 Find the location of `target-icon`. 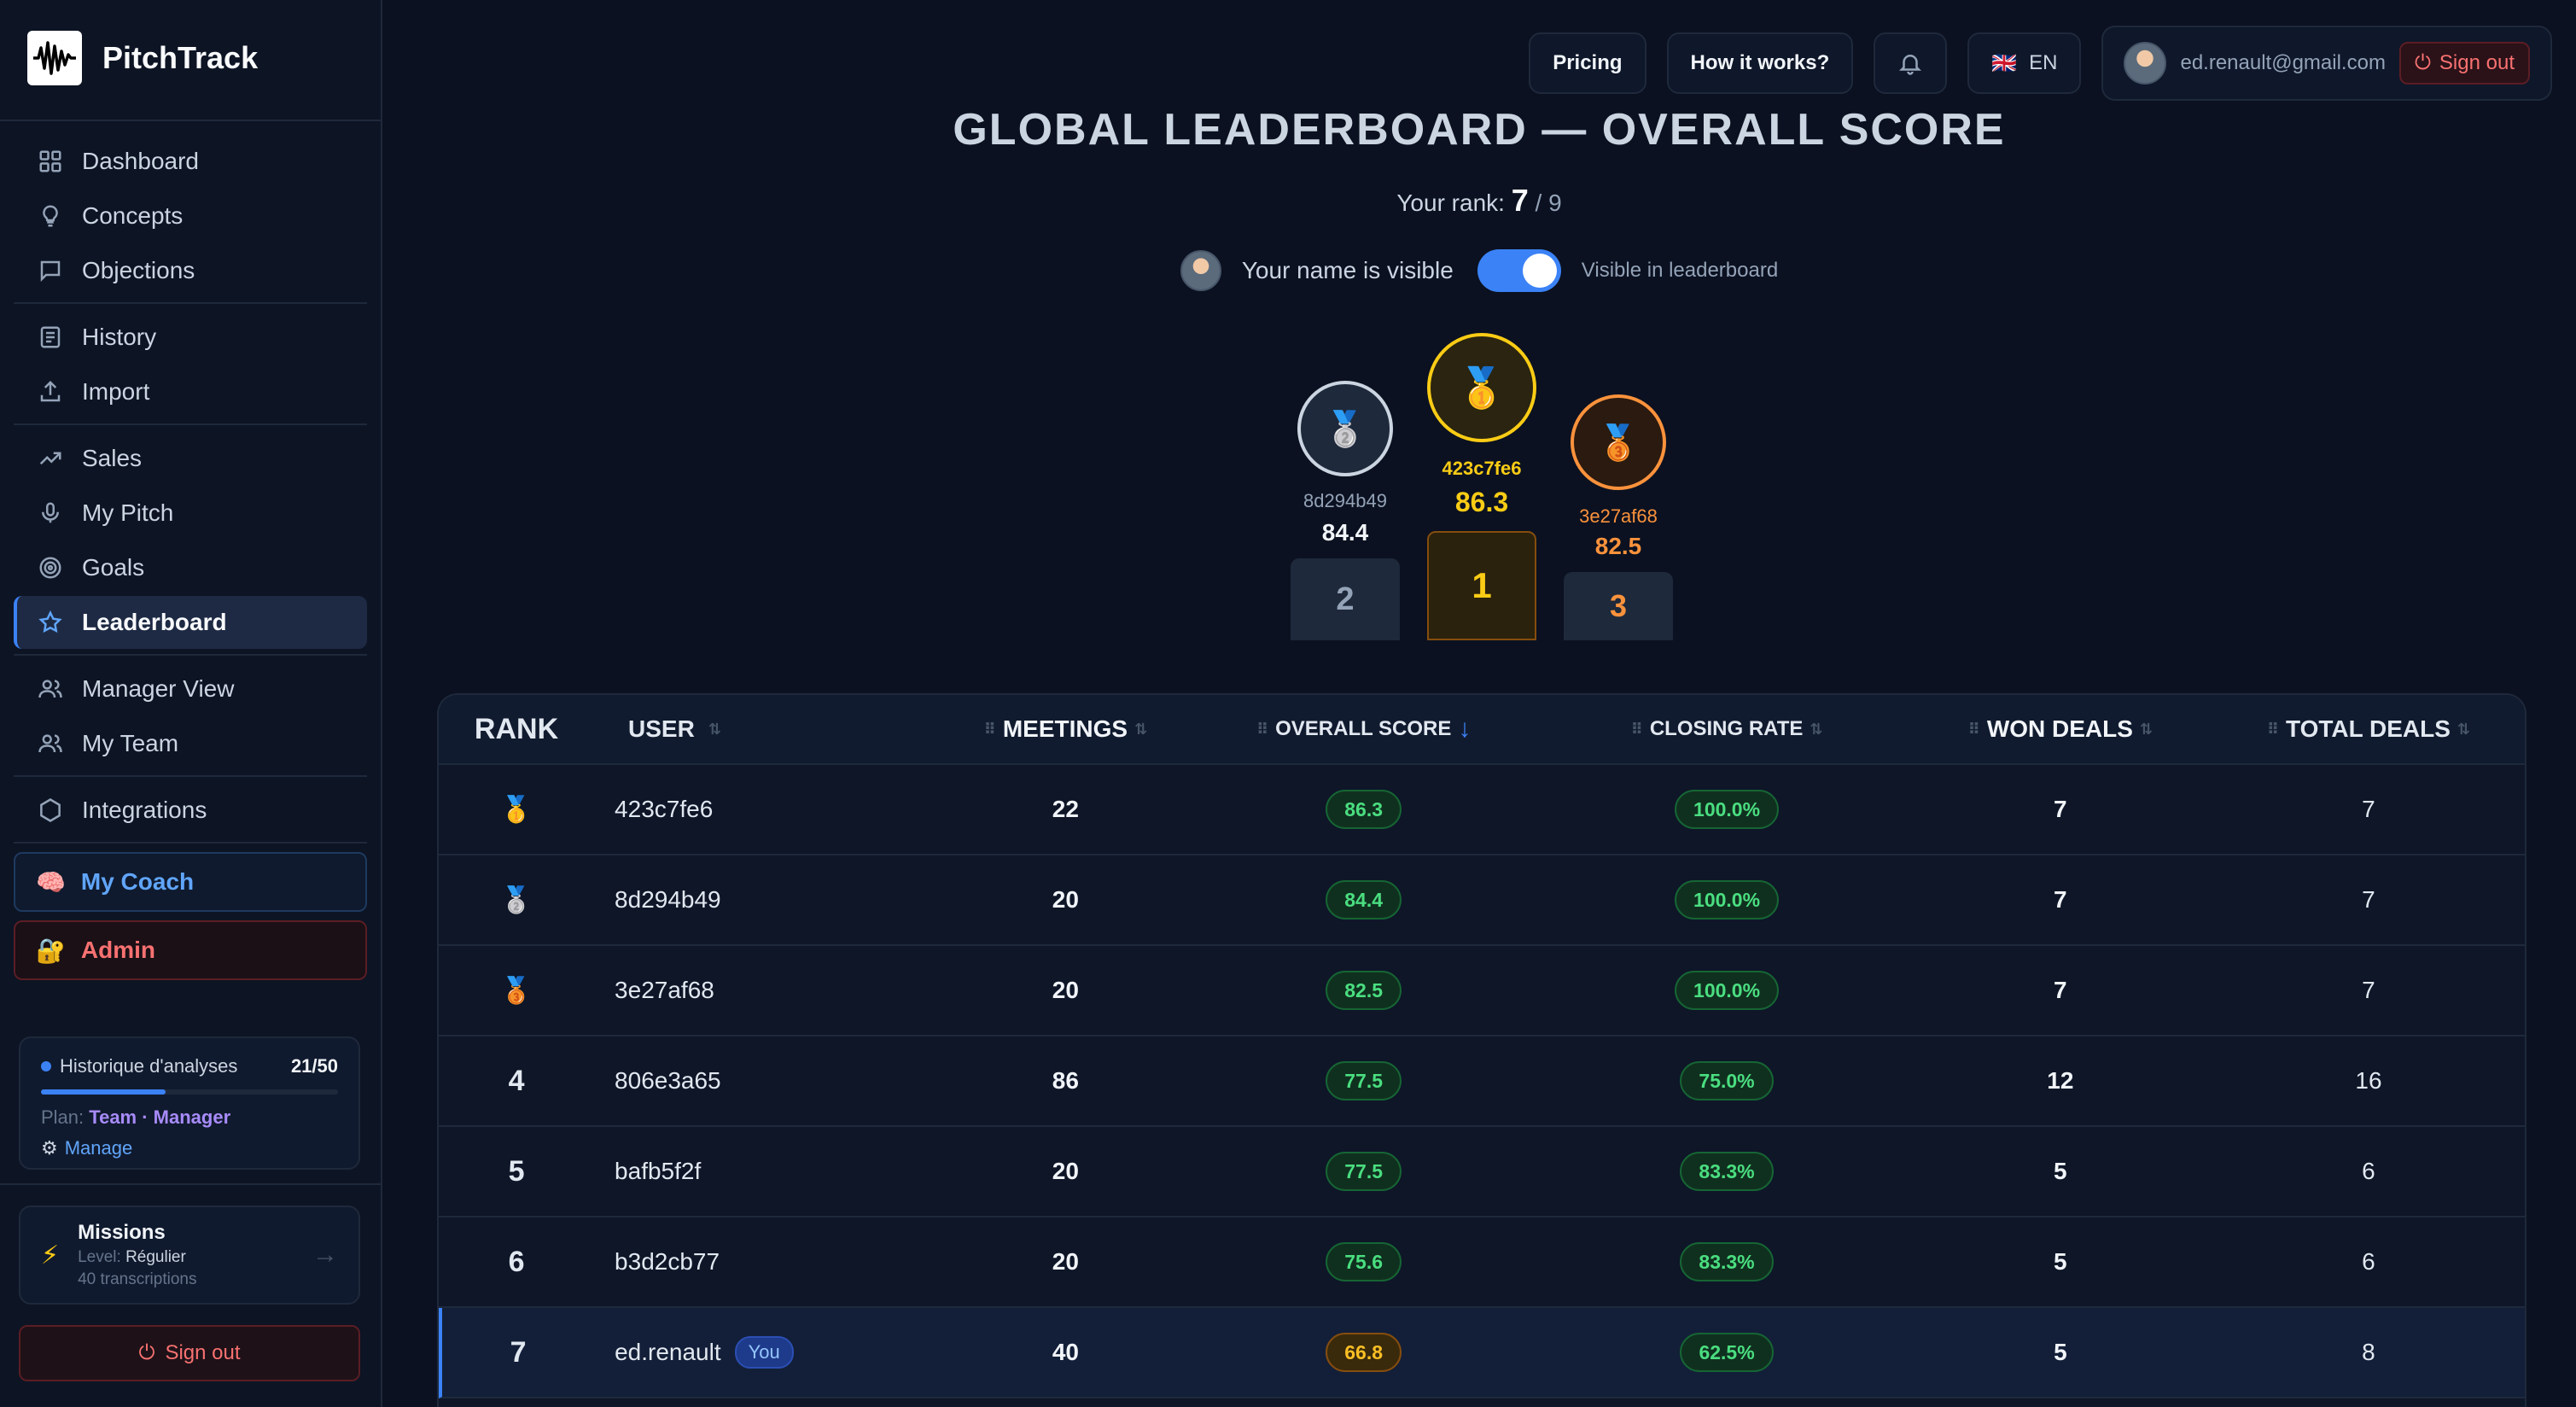

target-icon is located at coordinates (50, 568).